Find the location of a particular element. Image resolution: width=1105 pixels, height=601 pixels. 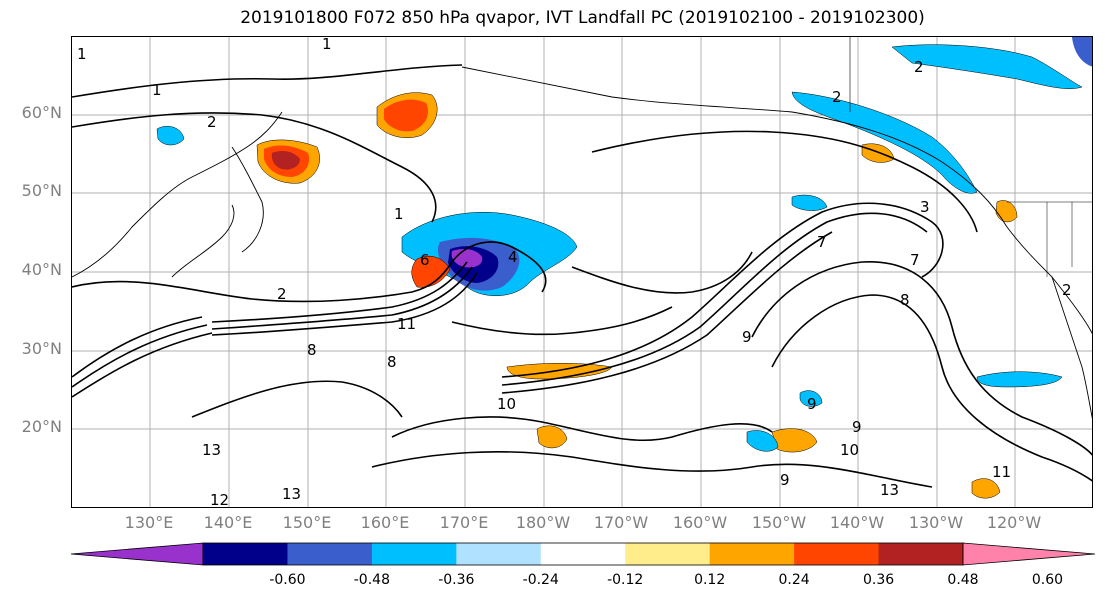

border-states is located at coordinates (1059, 239).